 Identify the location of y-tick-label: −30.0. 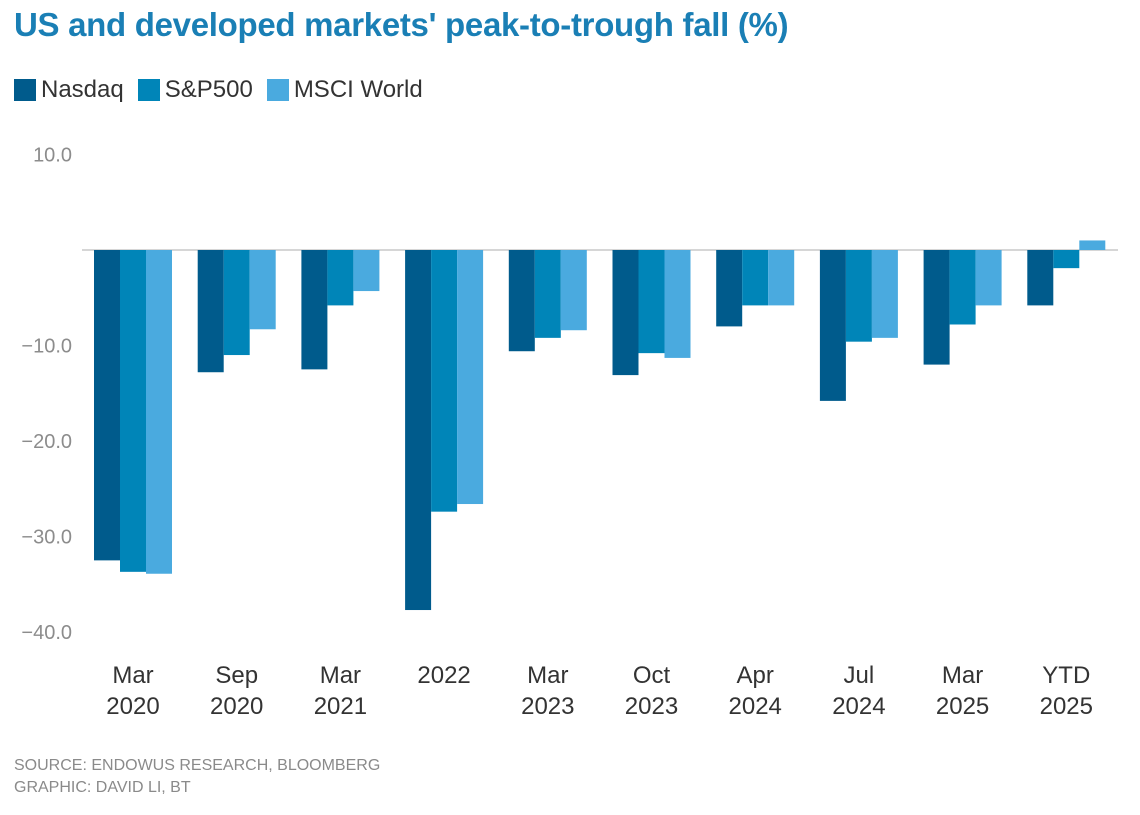
(46, 538).